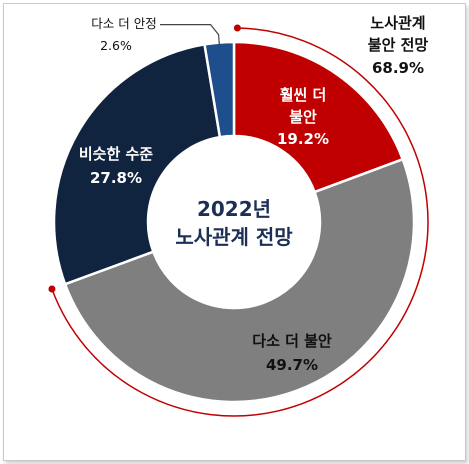 Image resolution: width=469 pixels, height=464 pixels. Describe the element at coordinates (303, 117) in the screenshot. I see `slice-label-0-name-2: 불안` at that location.